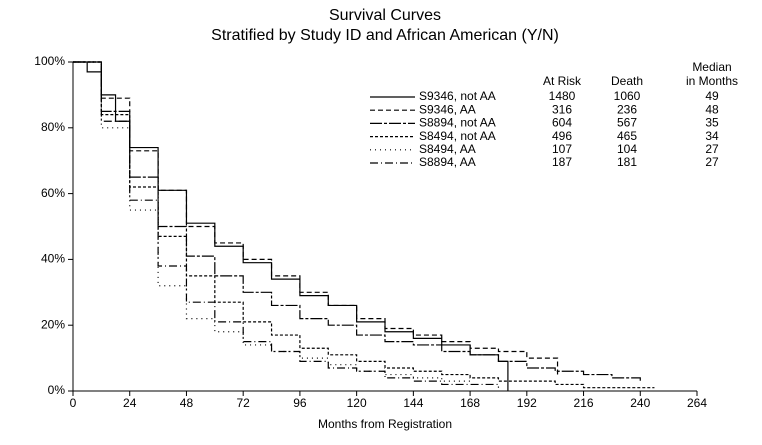  Describe the element at coordinates (73, 403) in the screenshot. I see `x-tick-label: 0` at that location.